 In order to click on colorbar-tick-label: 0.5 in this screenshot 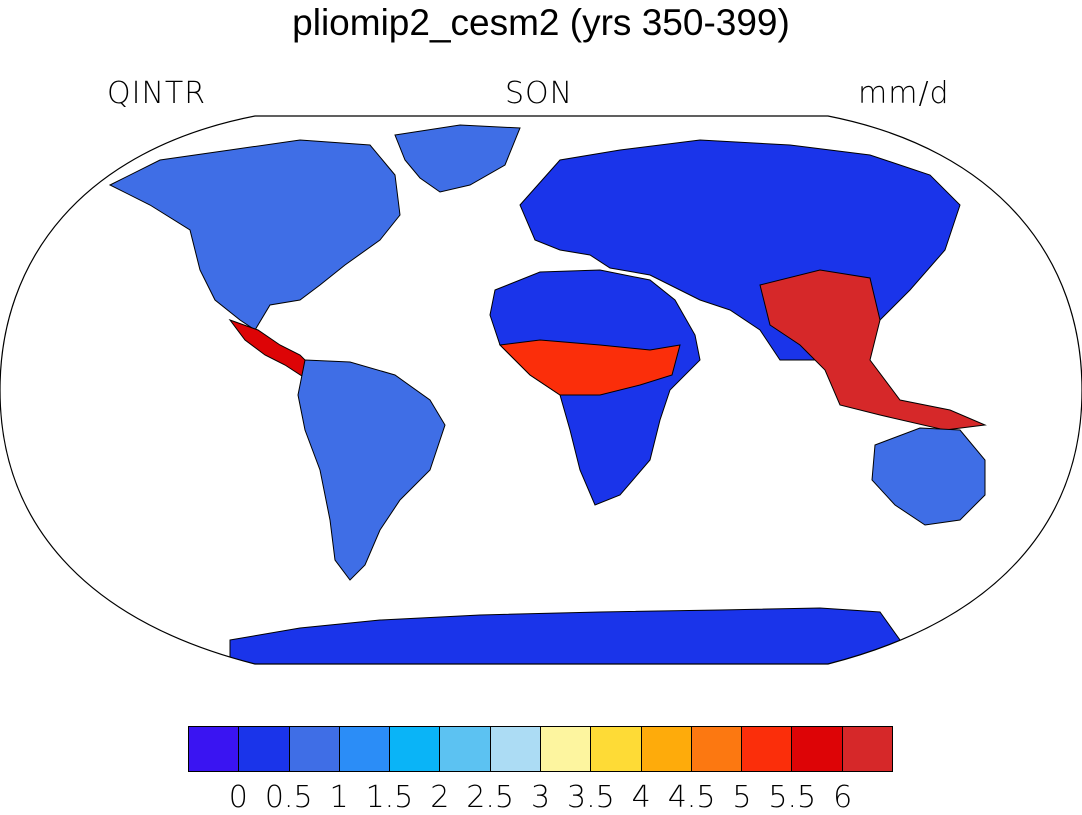, I will do `click(288, 797)`.